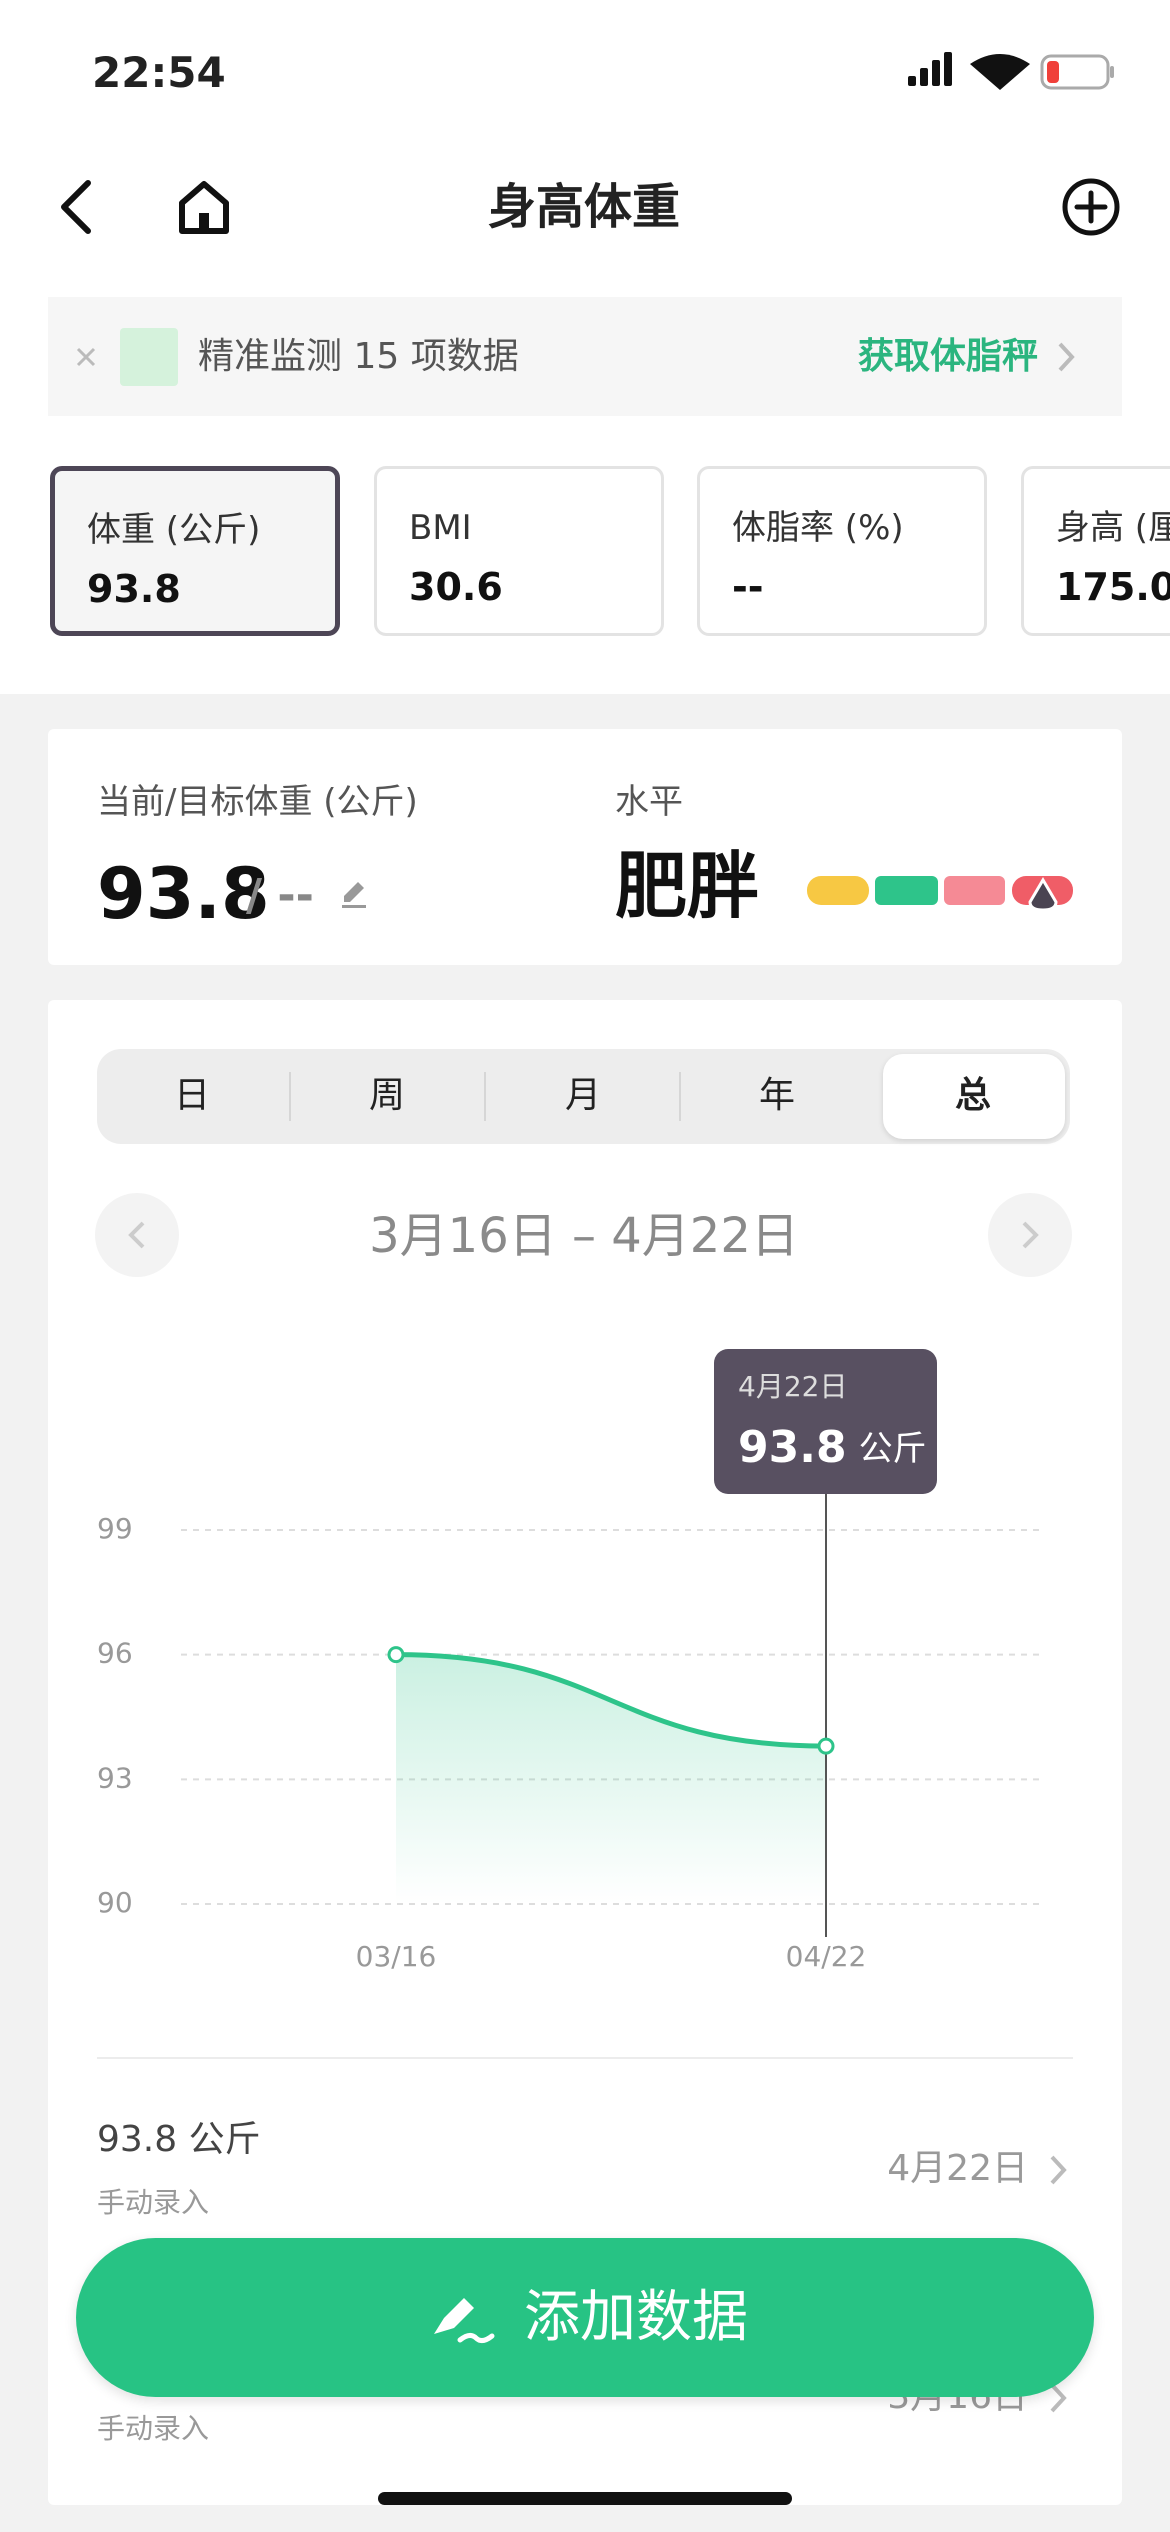 The image size is (1170, 2532). I want to click on period-tab: 总, so click(973, 1095).